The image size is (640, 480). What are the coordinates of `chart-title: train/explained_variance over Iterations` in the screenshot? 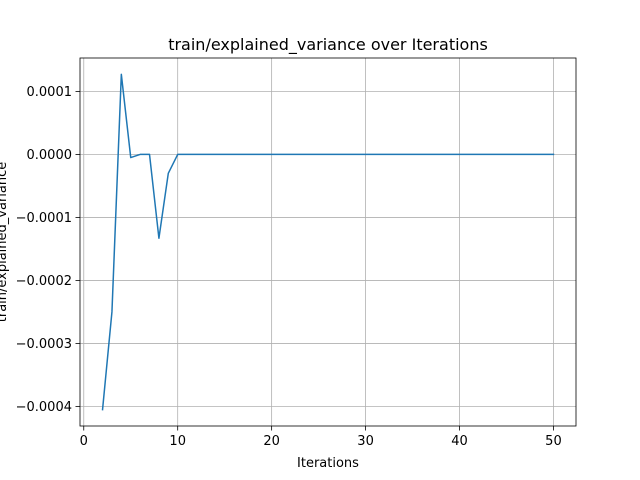 It's located at (328, 45).